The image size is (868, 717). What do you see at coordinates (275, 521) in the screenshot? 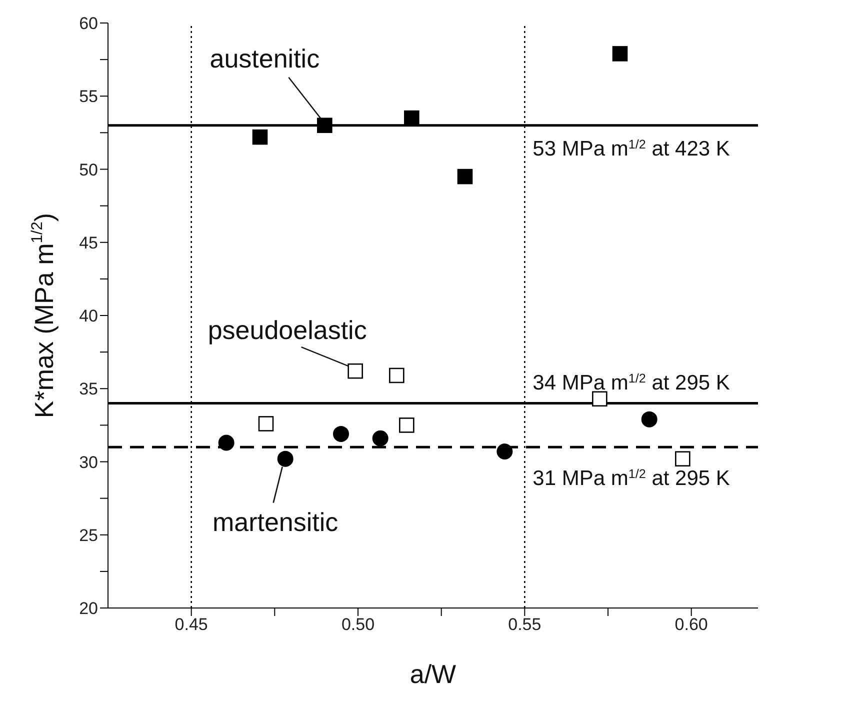
I see `annotation: martensitic` at bounding box center [275, 521].